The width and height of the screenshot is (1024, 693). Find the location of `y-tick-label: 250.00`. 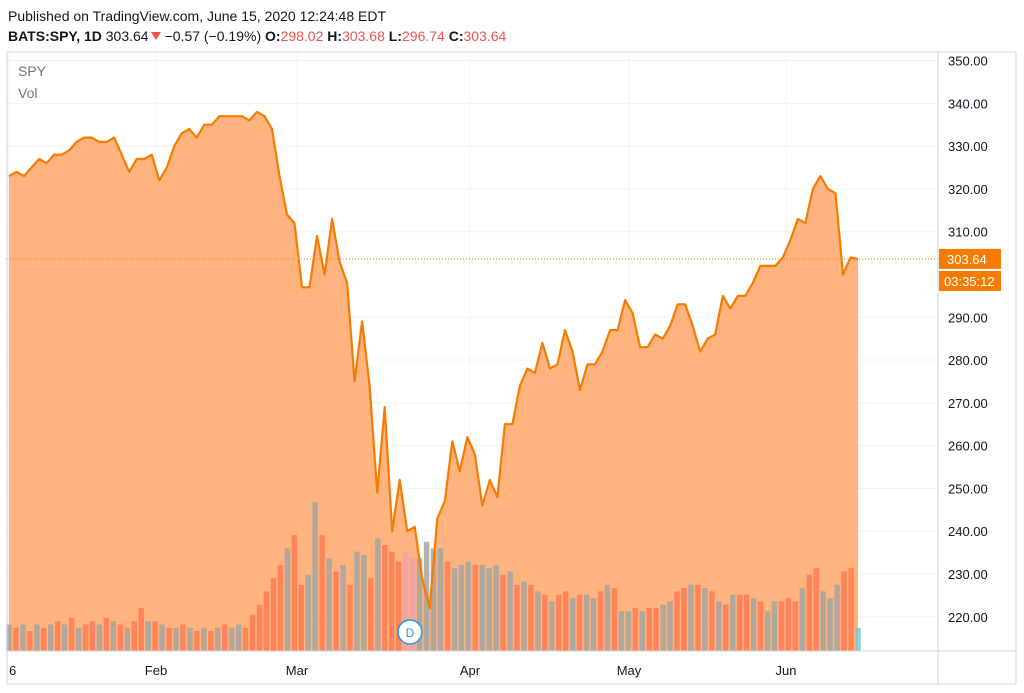

y-tick-label: 250.00 is located at coordinates (968, 488).